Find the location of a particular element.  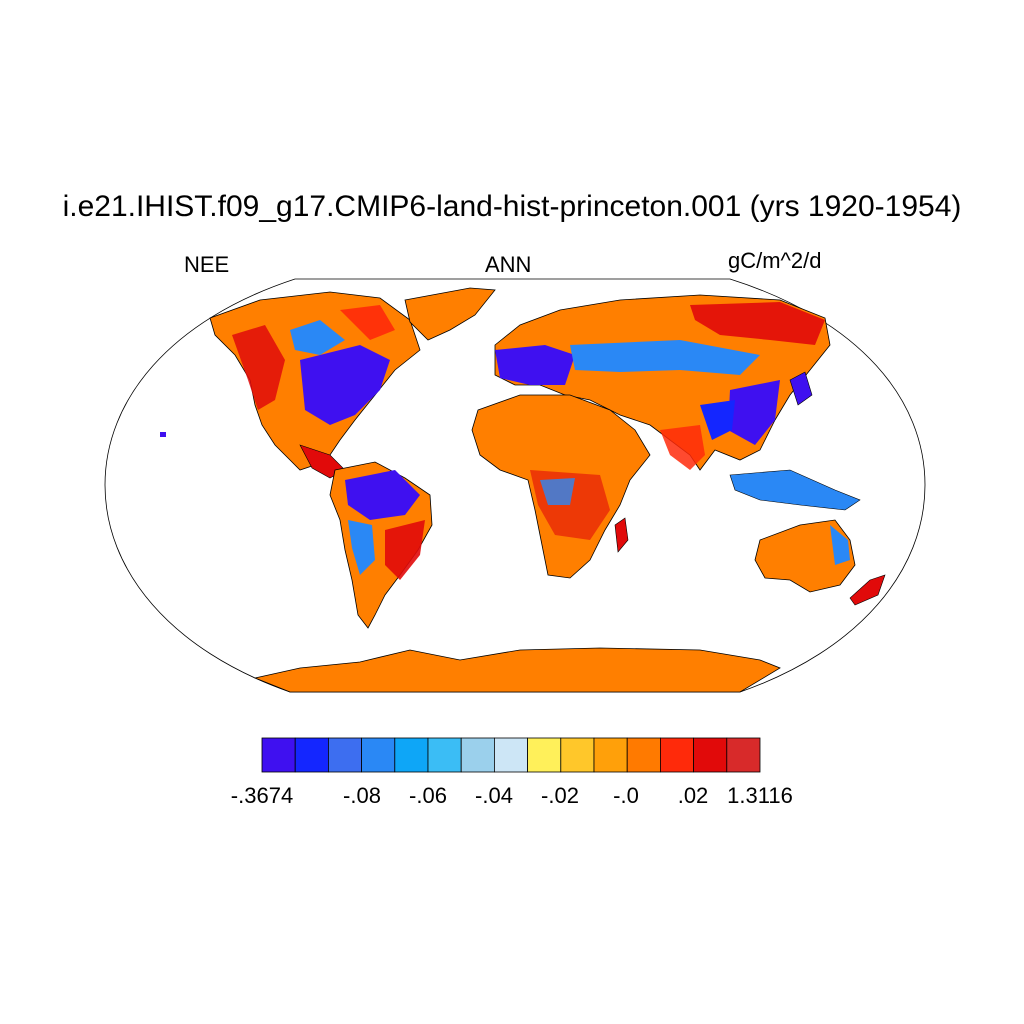

antarctica is located at coordinates (517, 670).